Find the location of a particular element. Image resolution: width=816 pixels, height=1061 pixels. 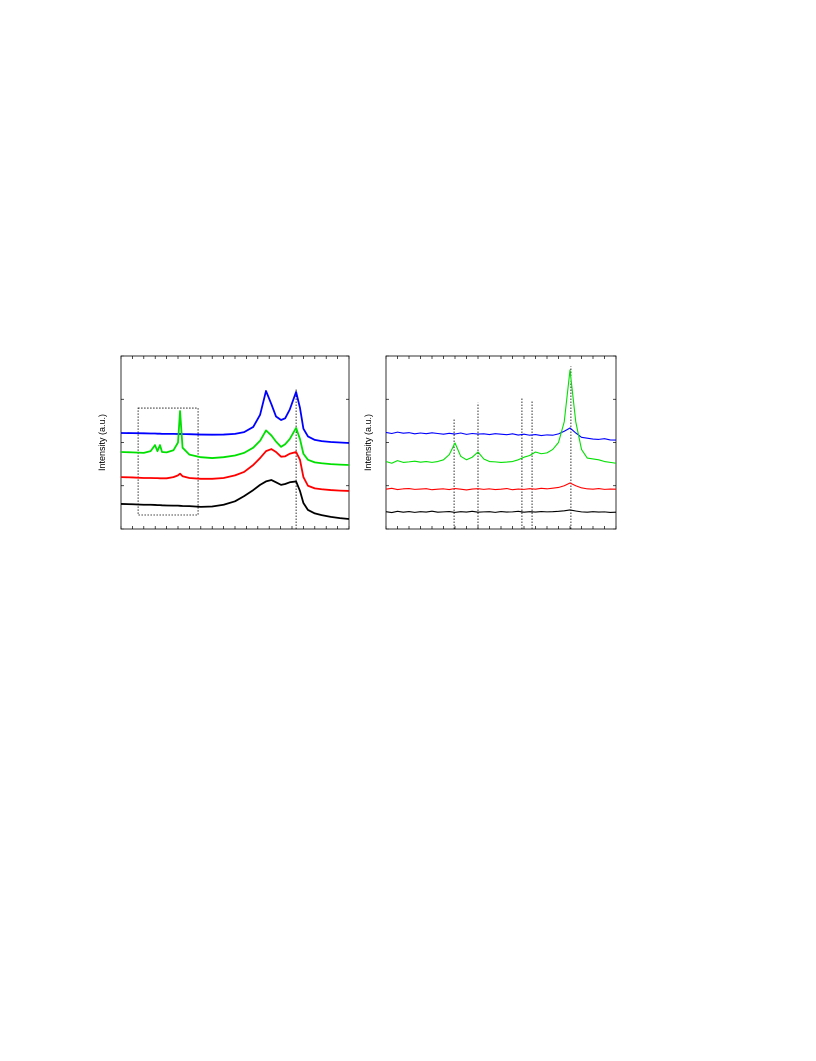

inset-box is located at coordinates (168, 461).